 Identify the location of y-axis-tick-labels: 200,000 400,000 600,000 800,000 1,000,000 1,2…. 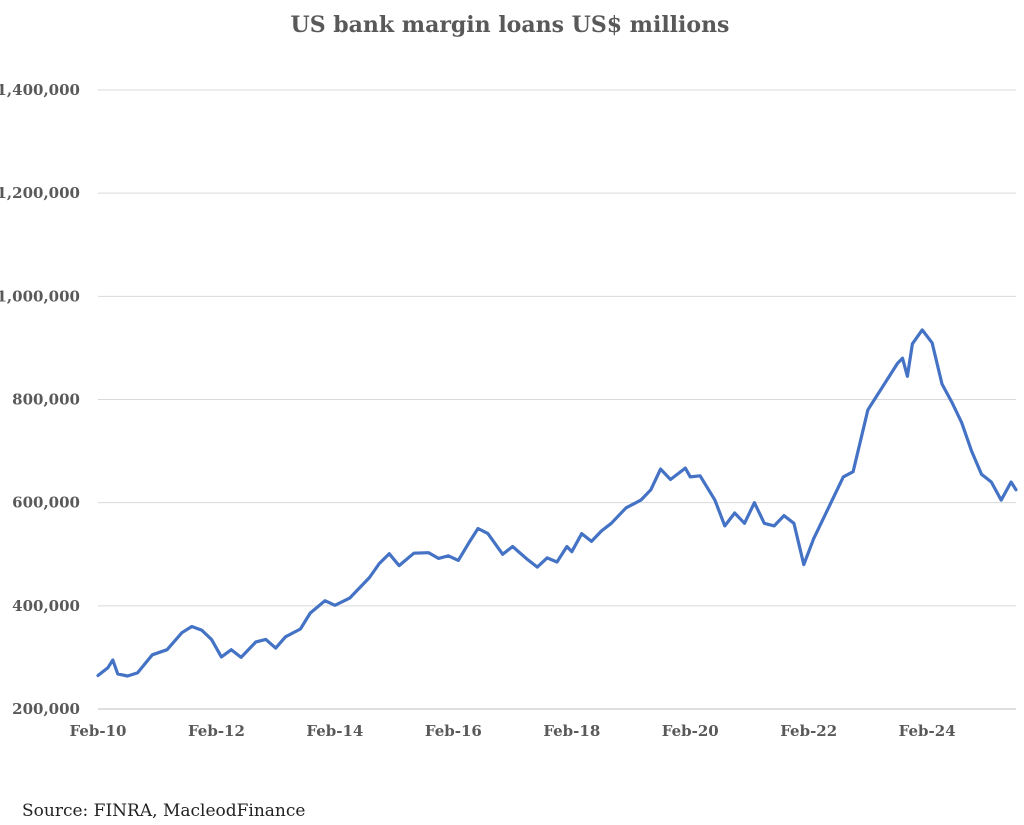
(40, 399).